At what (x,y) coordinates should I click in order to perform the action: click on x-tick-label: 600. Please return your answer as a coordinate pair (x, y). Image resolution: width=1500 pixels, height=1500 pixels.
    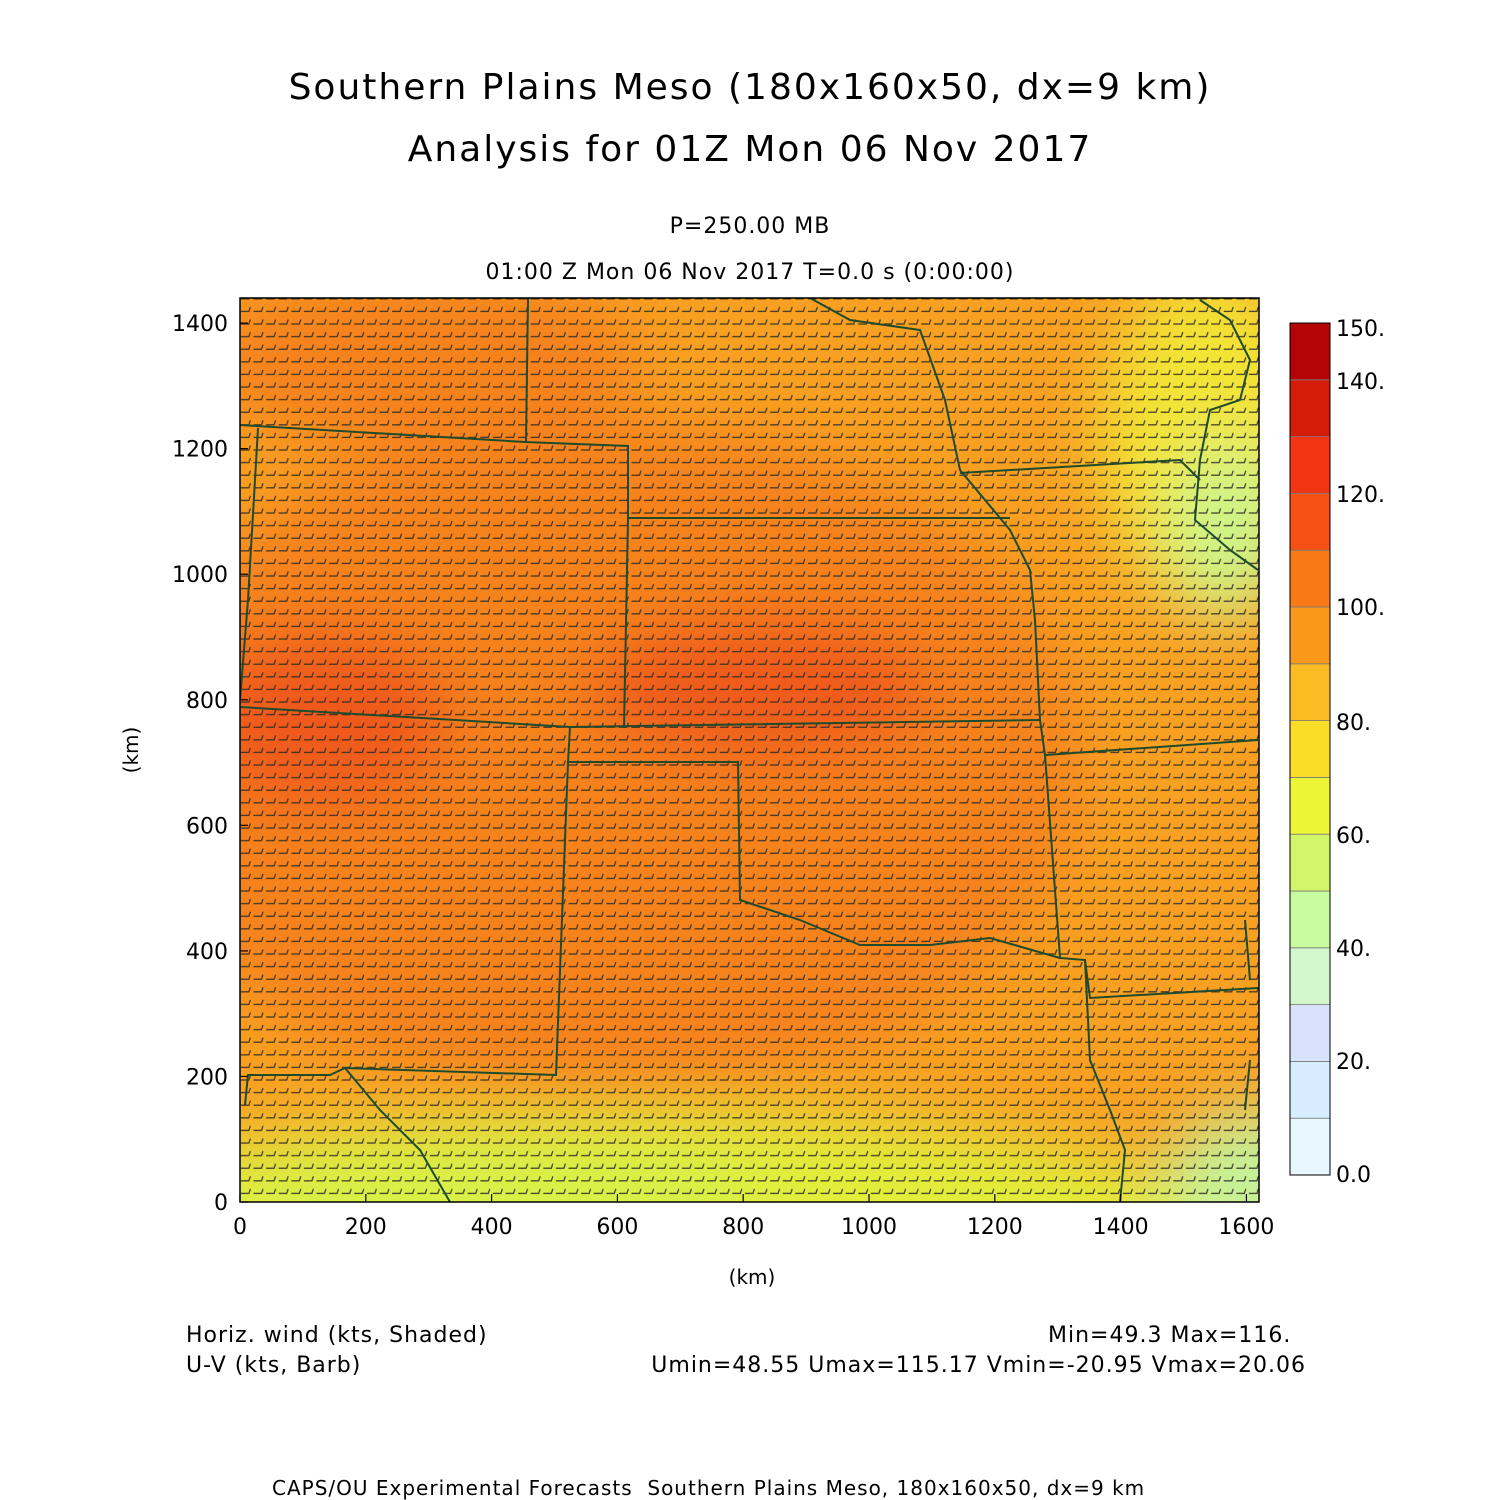
    Looking at the image, I should click on (617, 1227).